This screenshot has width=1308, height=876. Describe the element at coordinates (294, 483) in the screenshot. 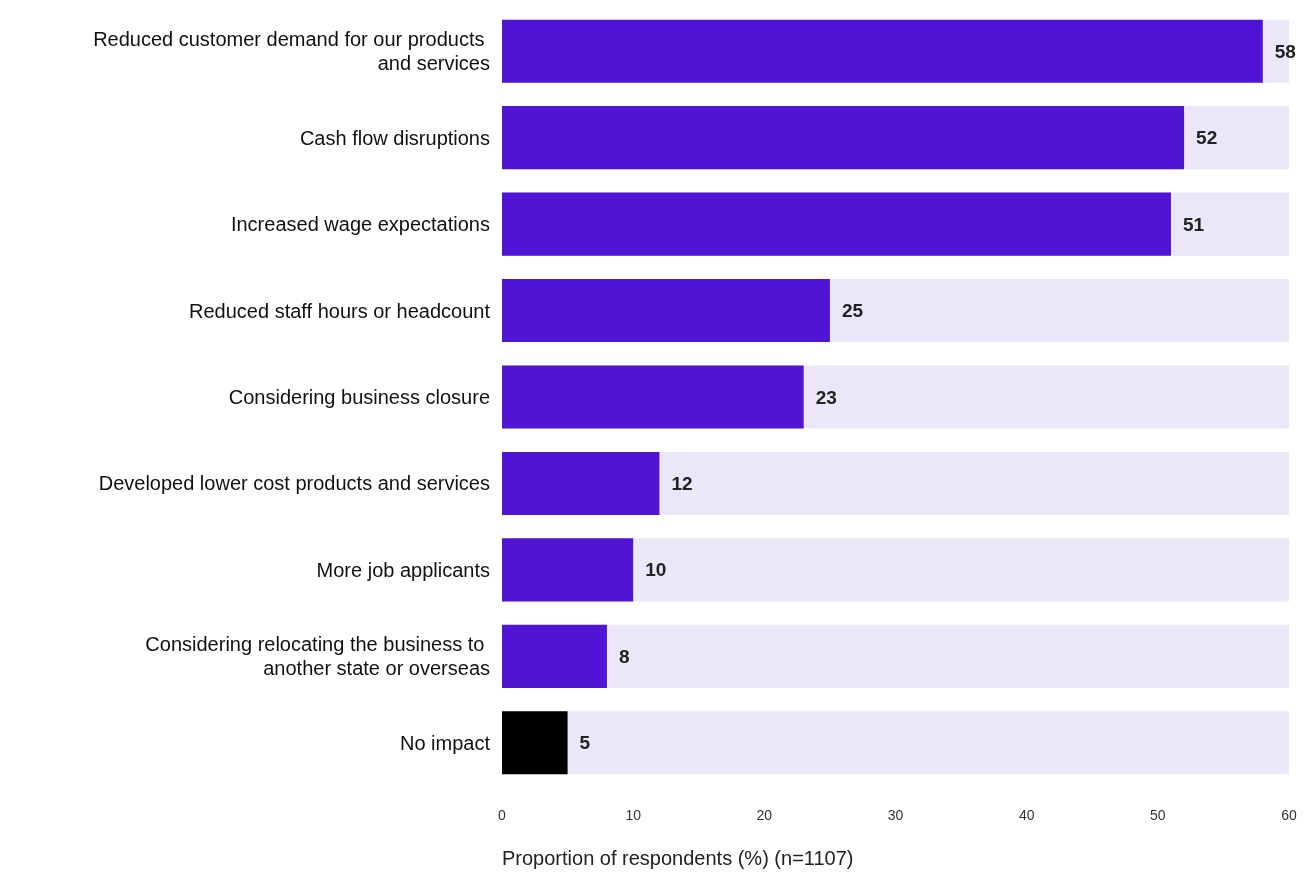

I see `y-tick-label: Developed lower cost products and services` at that location.